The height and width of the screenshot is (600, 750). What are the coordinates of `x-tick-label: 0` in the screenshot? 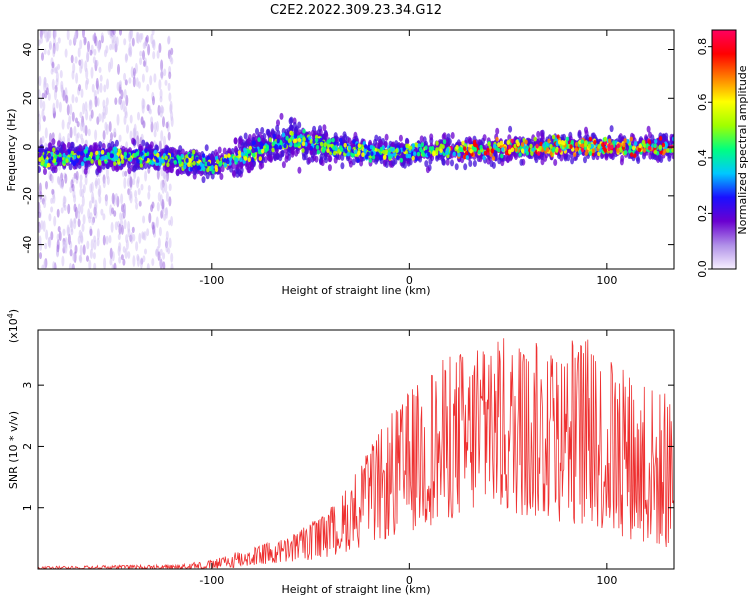 It's located at (409, 280).